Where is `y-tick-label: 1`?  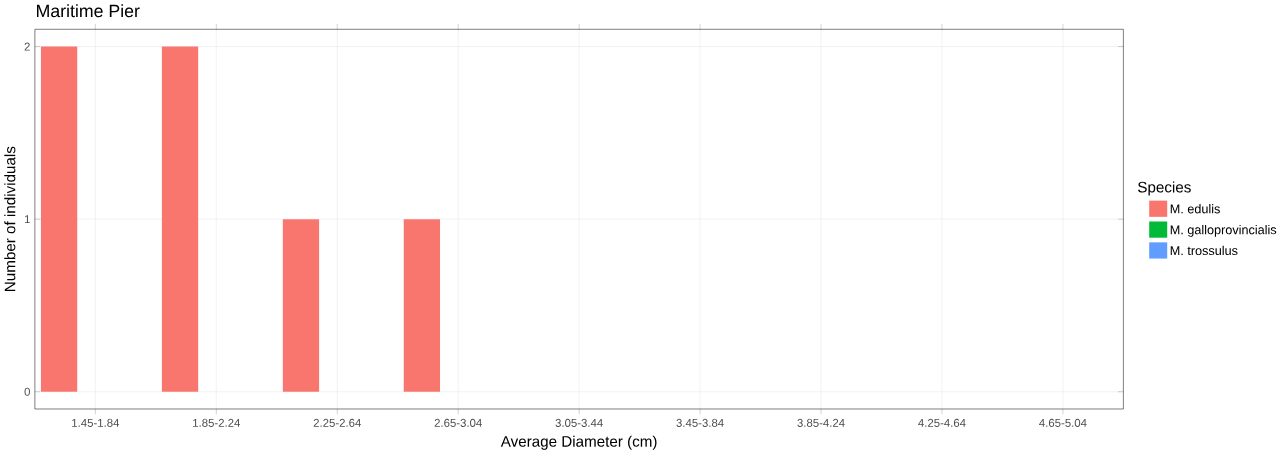 y-tick-label: 1 is located at coordinates (27, 219).